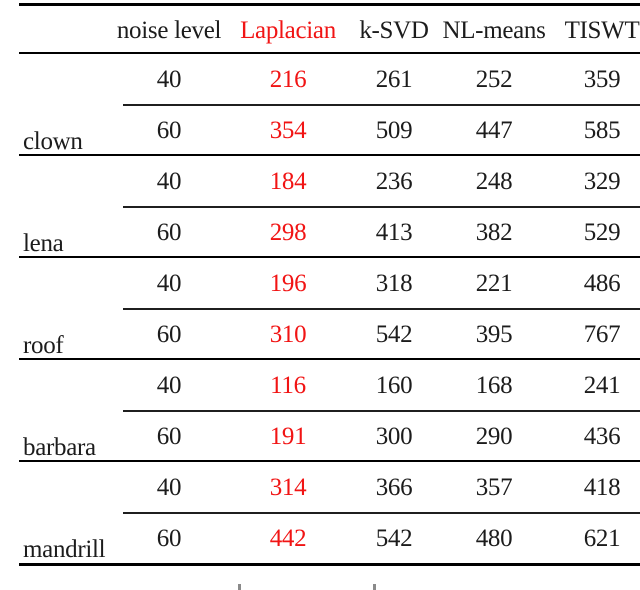 This screenshot has height=590, width=640. I want to click on column-header-tiswt: TISWT, so click(602, 30).